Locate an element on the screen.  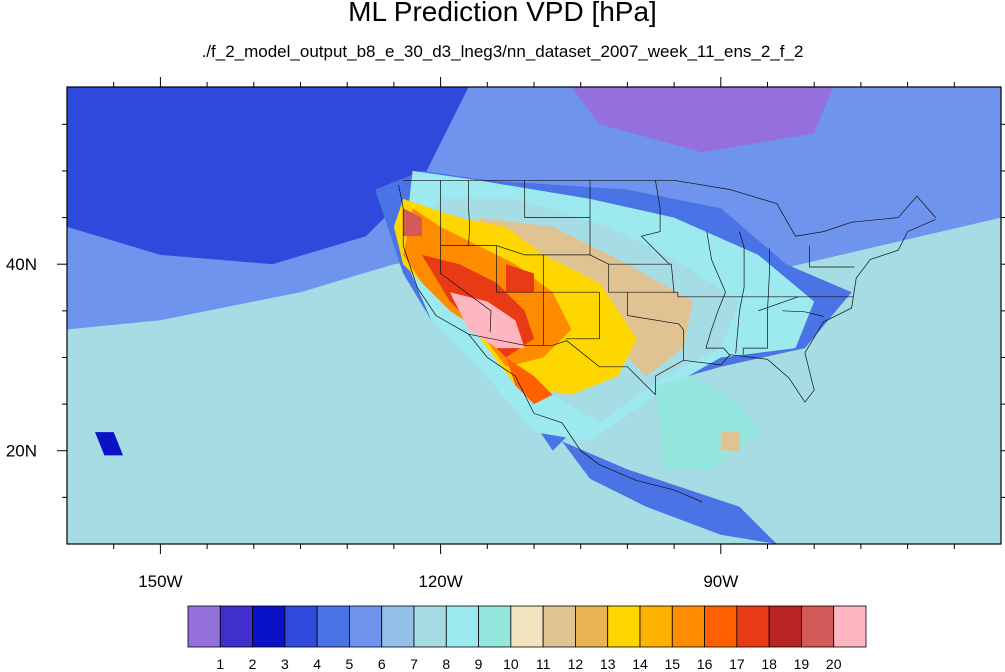
colorbar-label: 13 is located at coordinates (608, 664).